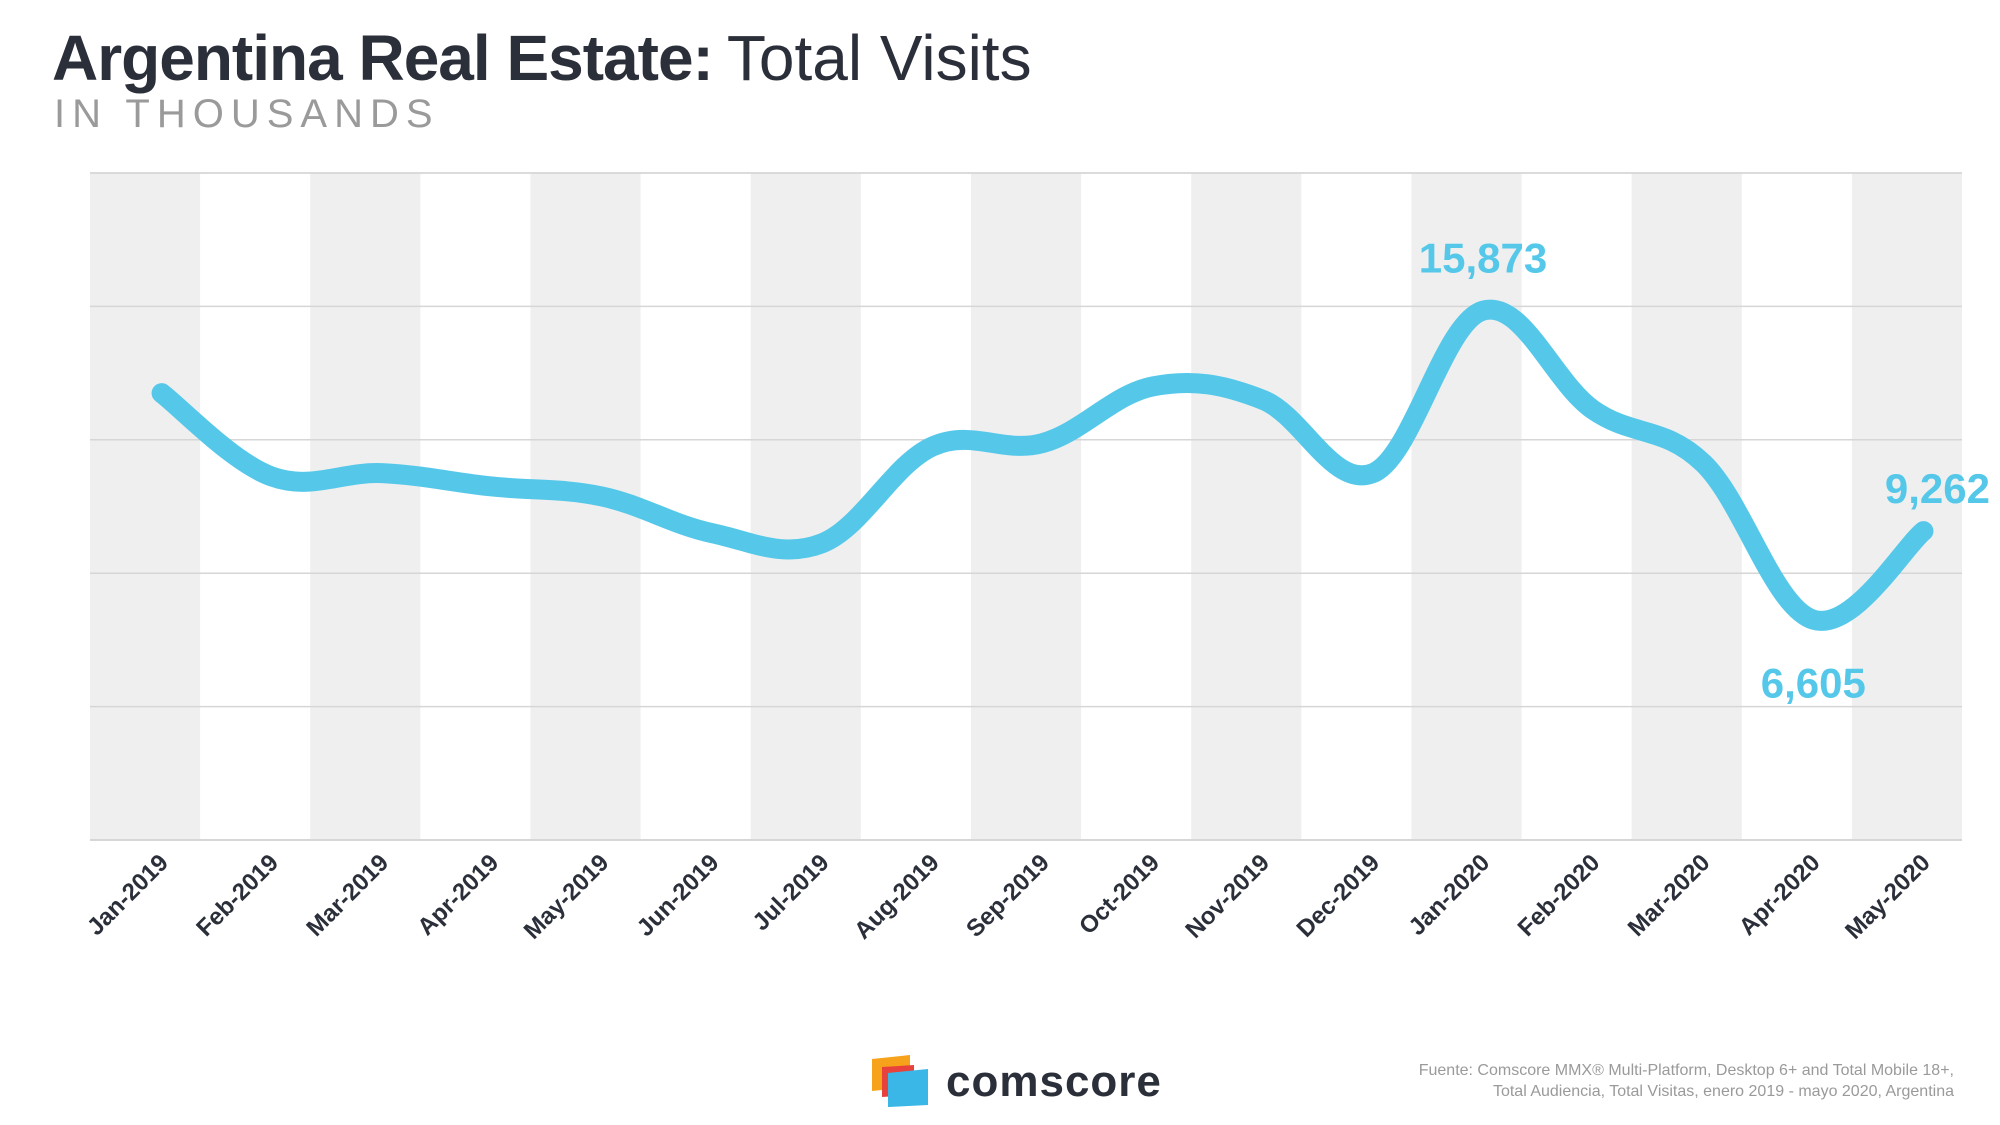 The width and height of the screenshot is (2000, 1125). What do you see at coordinates (1227, 896) in the screenshot?
I see `x-tick-label: Nov-2019` at bounding box center [1227, 896].